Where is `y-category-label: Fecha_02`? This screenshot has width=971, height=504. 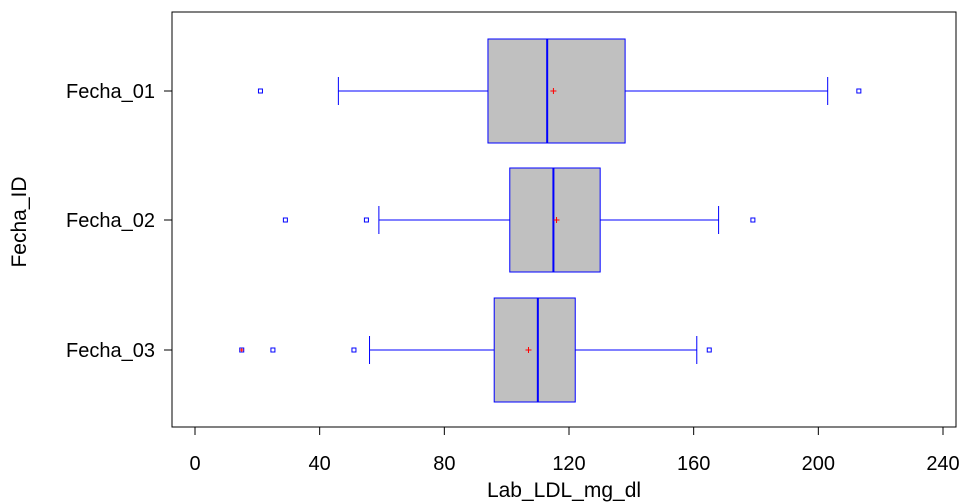 y-category-label: Fecha_02 is located at coordinates (110, 221).